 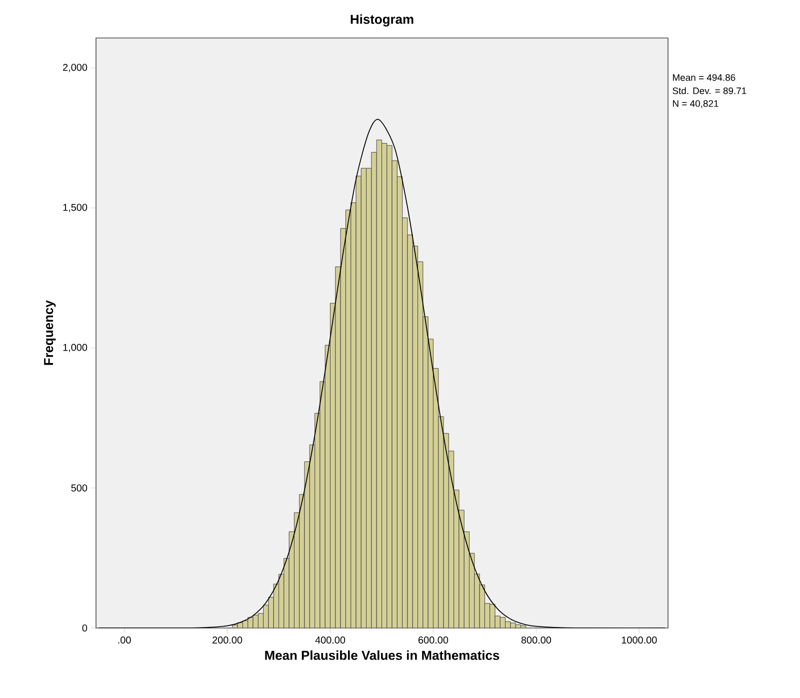 What do you see at coordinates (330, 640) in the screenshot?
I see `x-tick-label: 400.00` at bounding box center [330, 640].